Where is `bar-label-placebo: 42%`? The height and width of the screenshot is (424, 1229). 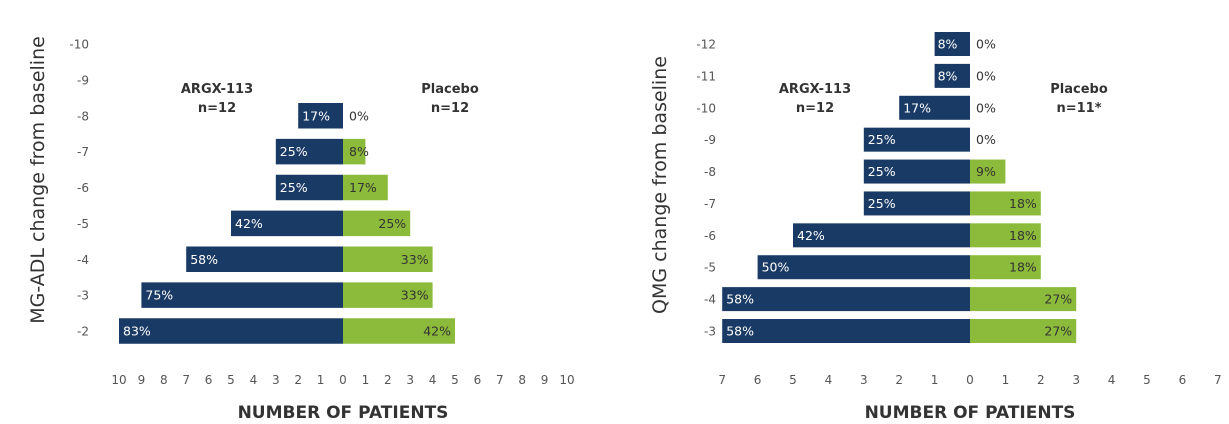
bar-label-placebo: 42% is located at coordinates (437, 331).